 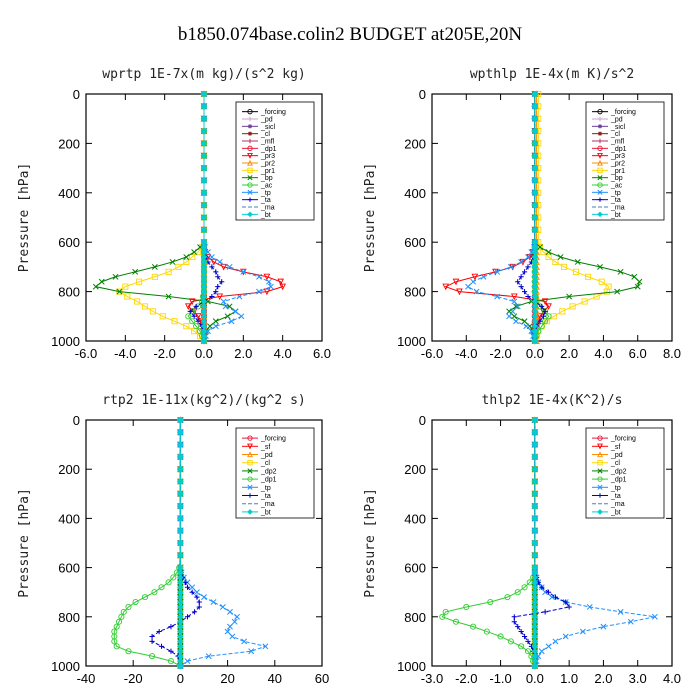 What do you see at coordinates (265, 496) in the screenshot?
I see `legend-label: _ta` at bounding box center [265, 496].